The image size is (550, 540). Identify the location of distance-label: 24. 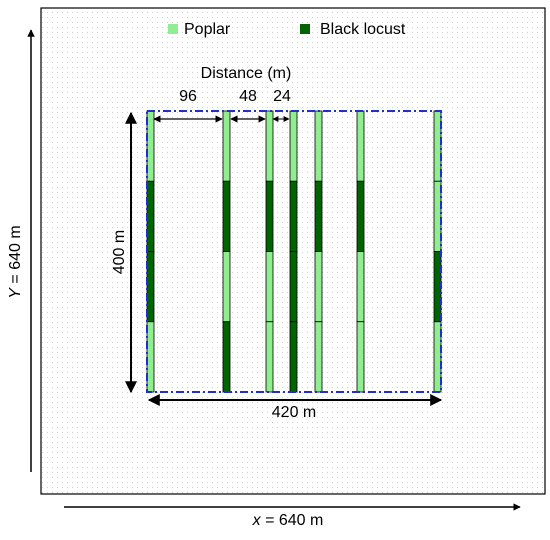
(282, 96).